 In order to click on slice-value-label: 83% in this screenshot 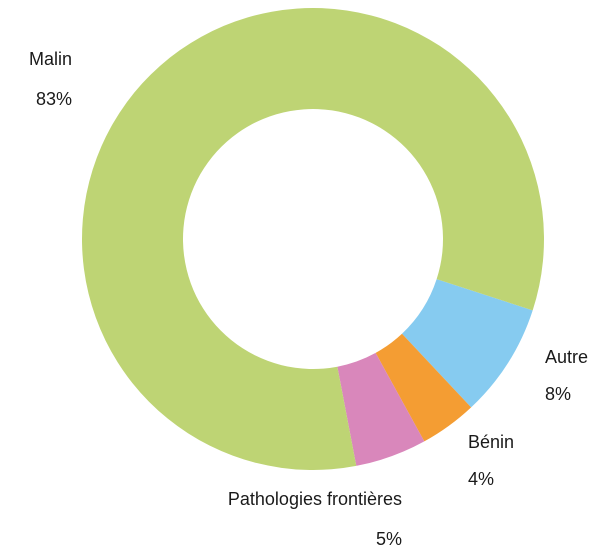, I will do `click(54, 99)`.